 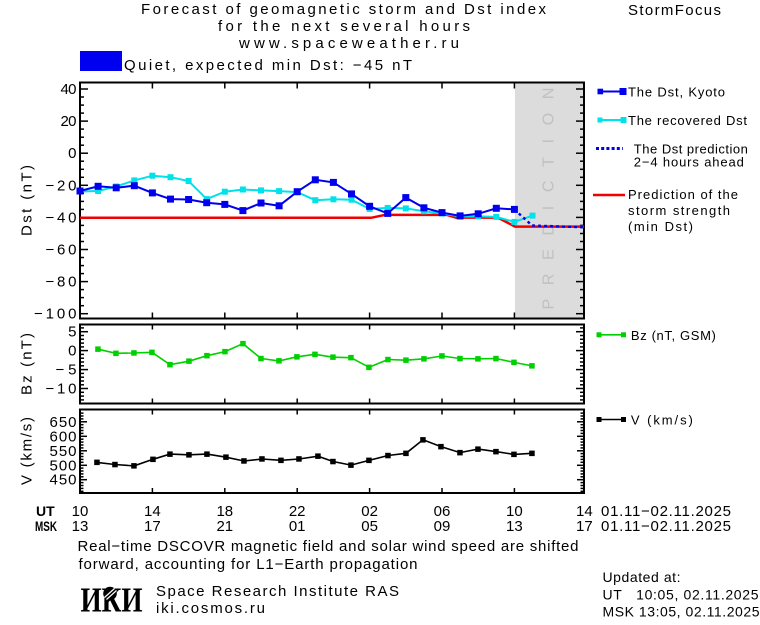 I want to click on svg-text: Bz (nT, GSM), so click(x=673, y=335).